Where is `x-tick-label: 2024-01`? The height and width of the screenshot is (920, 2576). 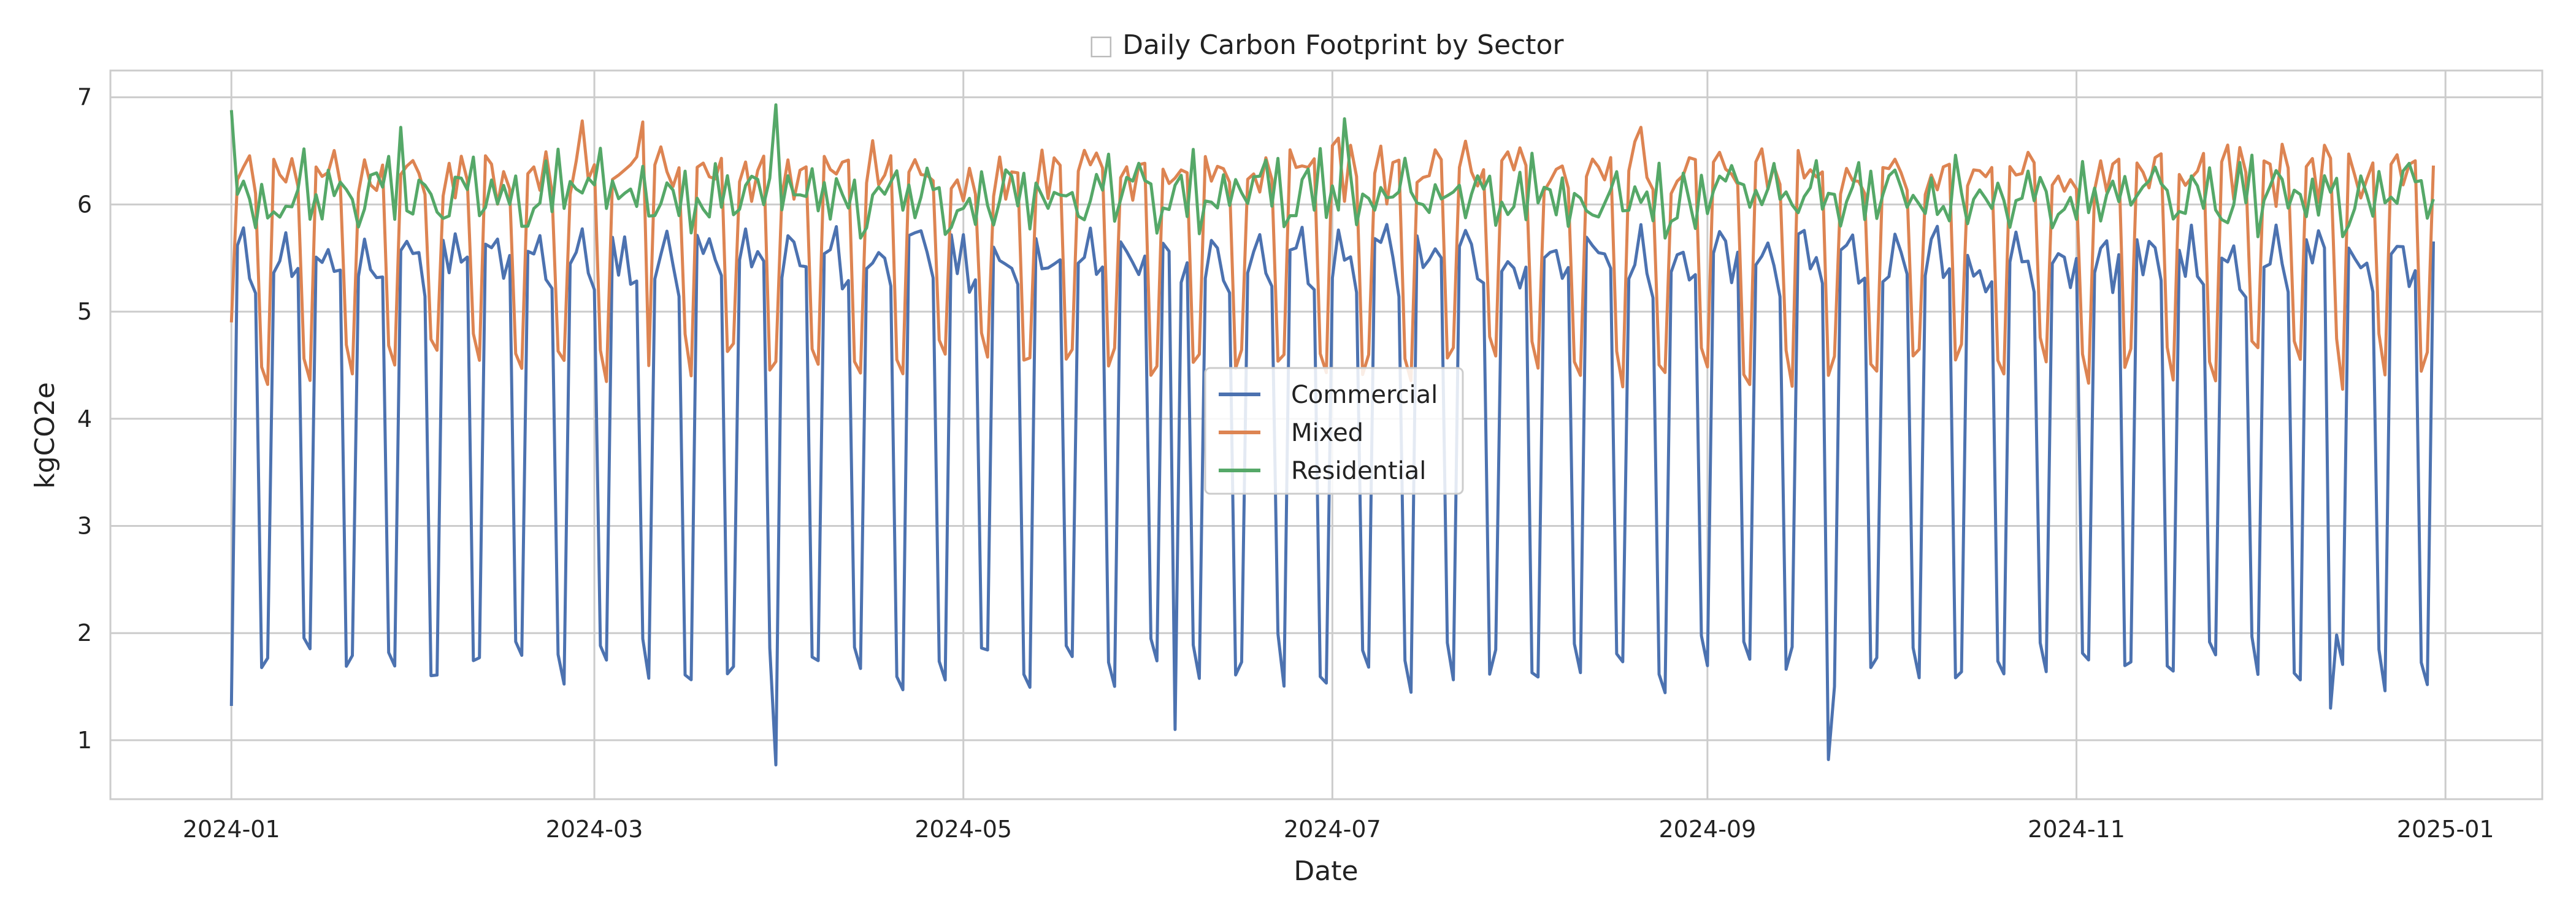 x-tick-label: 2024-01 is located at coordinates (231, 829).